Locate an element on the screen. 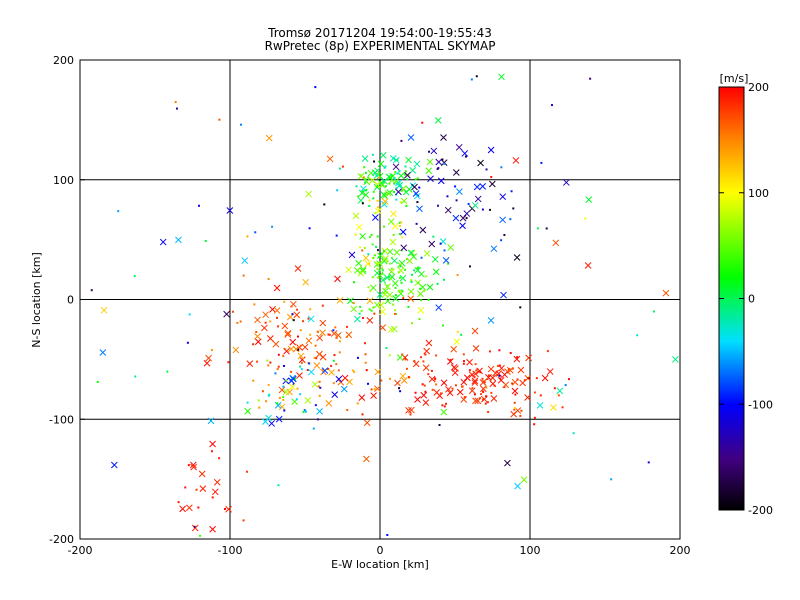  y-axis-label: N-S location [km] is located at coordinates (36, 300).